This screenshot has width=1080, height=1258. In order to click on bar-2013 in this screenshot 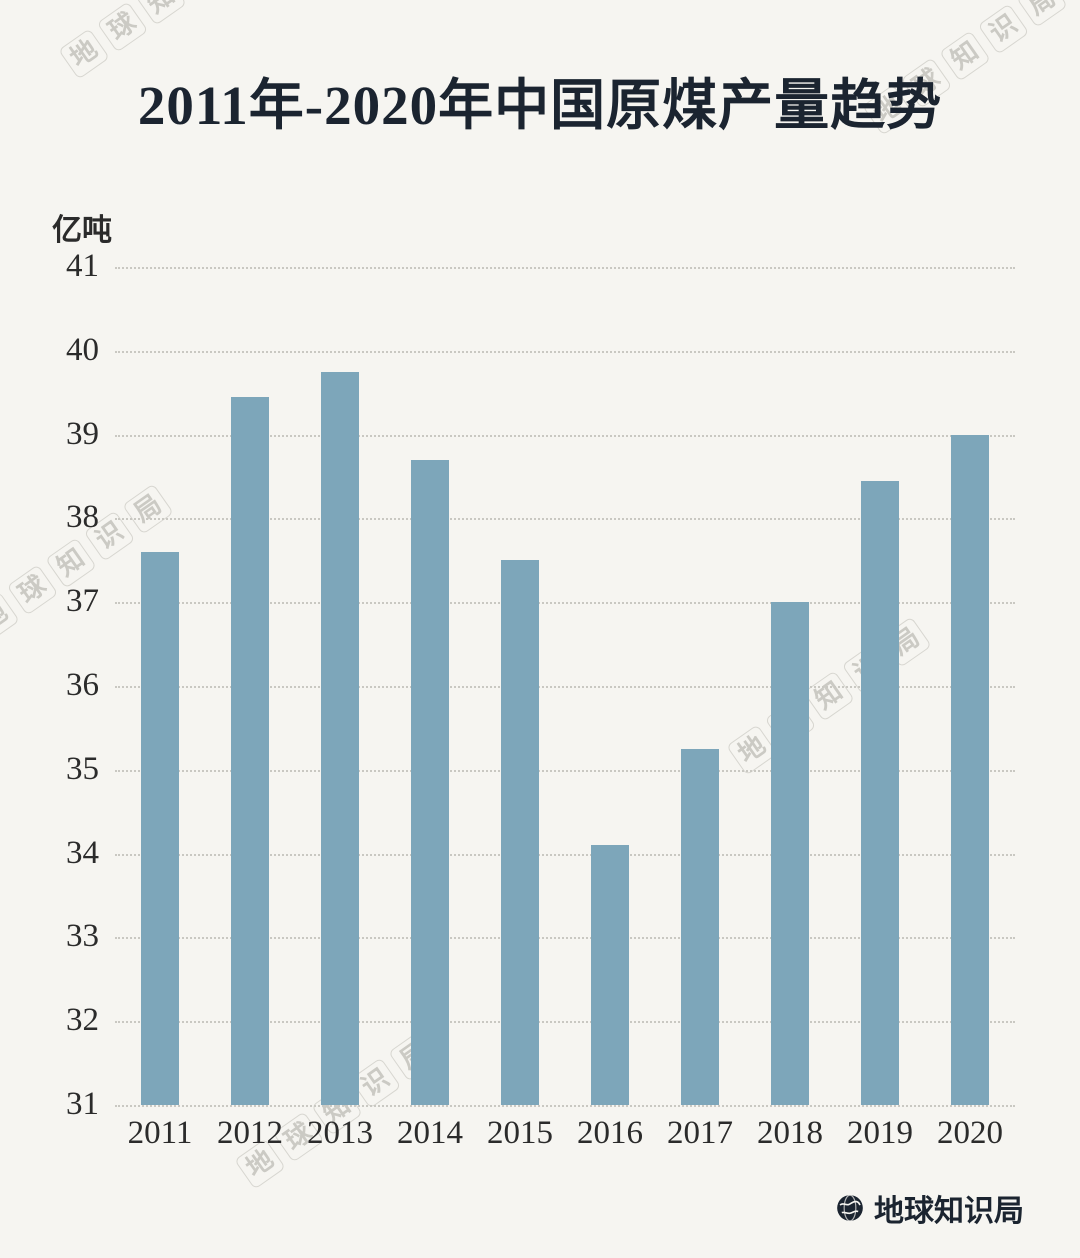, I will do `click(340, 738)`.